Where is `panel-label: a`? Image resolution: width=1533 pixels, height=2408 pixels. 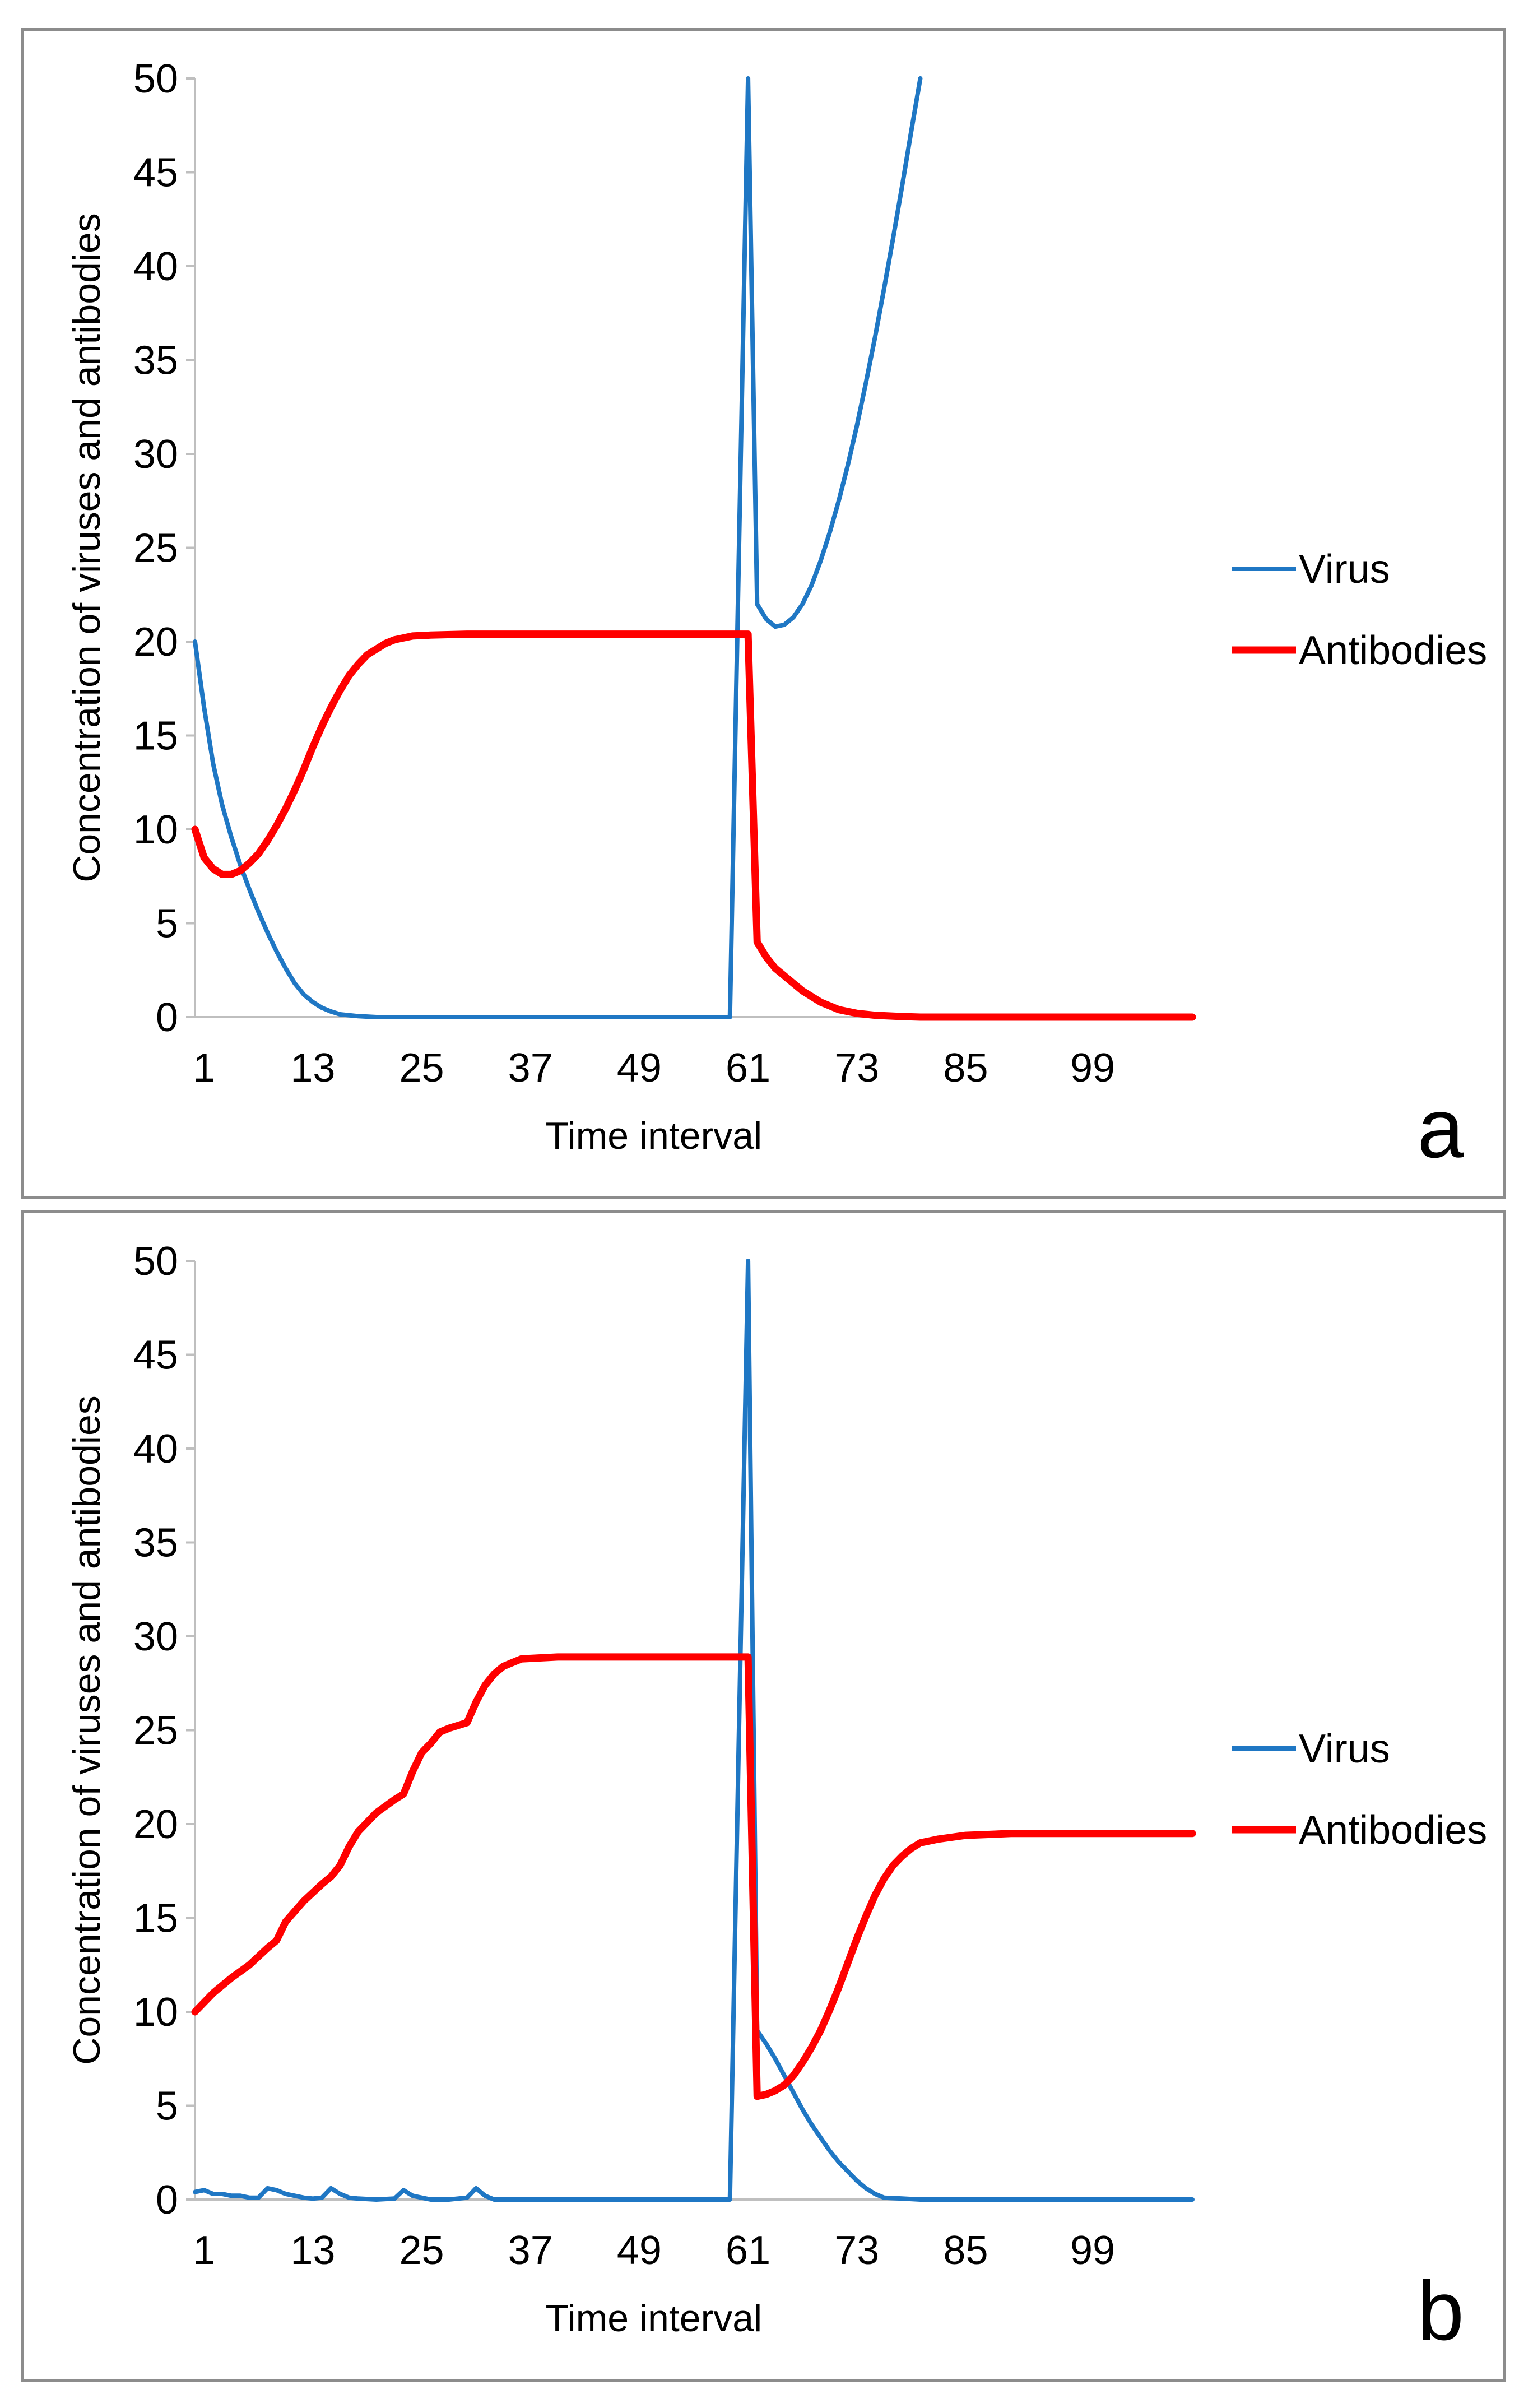
panel-label: a is located at coordinates (1441, 1128).